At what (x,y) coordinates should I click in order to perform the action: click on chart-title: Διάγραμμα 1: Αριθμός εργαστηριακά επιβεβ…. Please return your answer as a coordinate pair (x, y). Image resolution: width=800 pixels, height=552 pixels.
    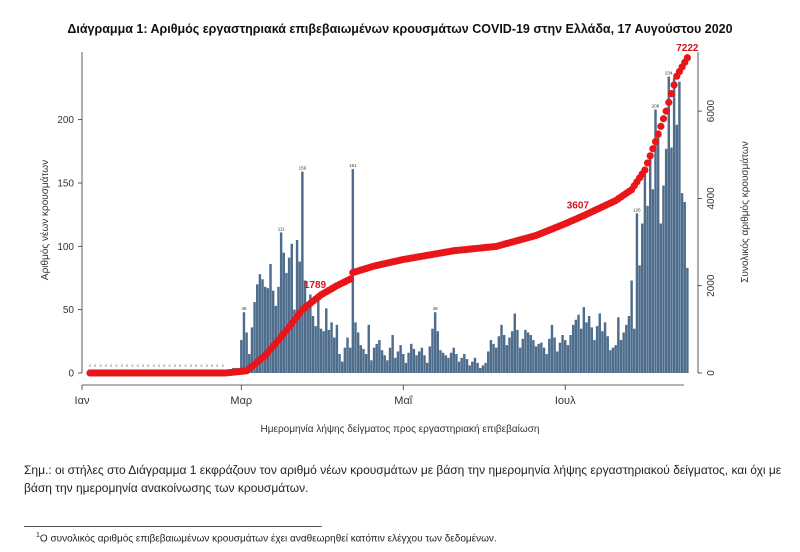
    Looking at the image, I should click on (400, 29).